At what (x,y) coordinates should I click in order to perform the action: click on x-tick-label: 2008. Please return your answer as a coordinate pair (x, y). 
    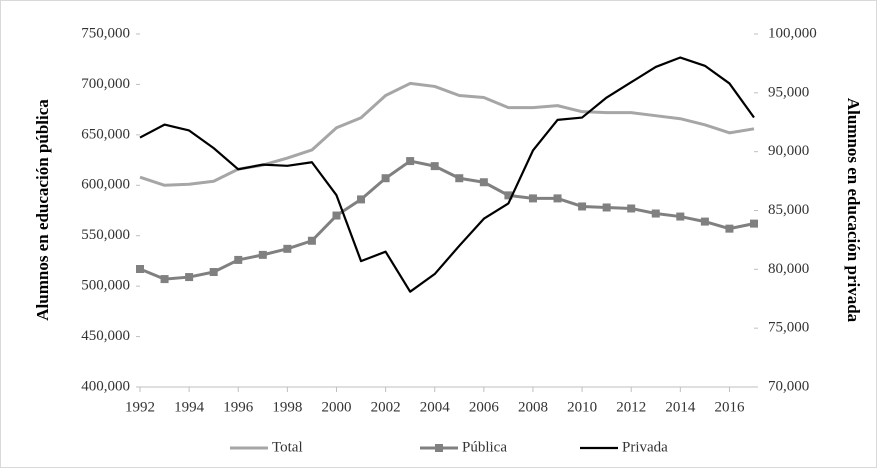
    Looking at the image, I should click on (533, 407).